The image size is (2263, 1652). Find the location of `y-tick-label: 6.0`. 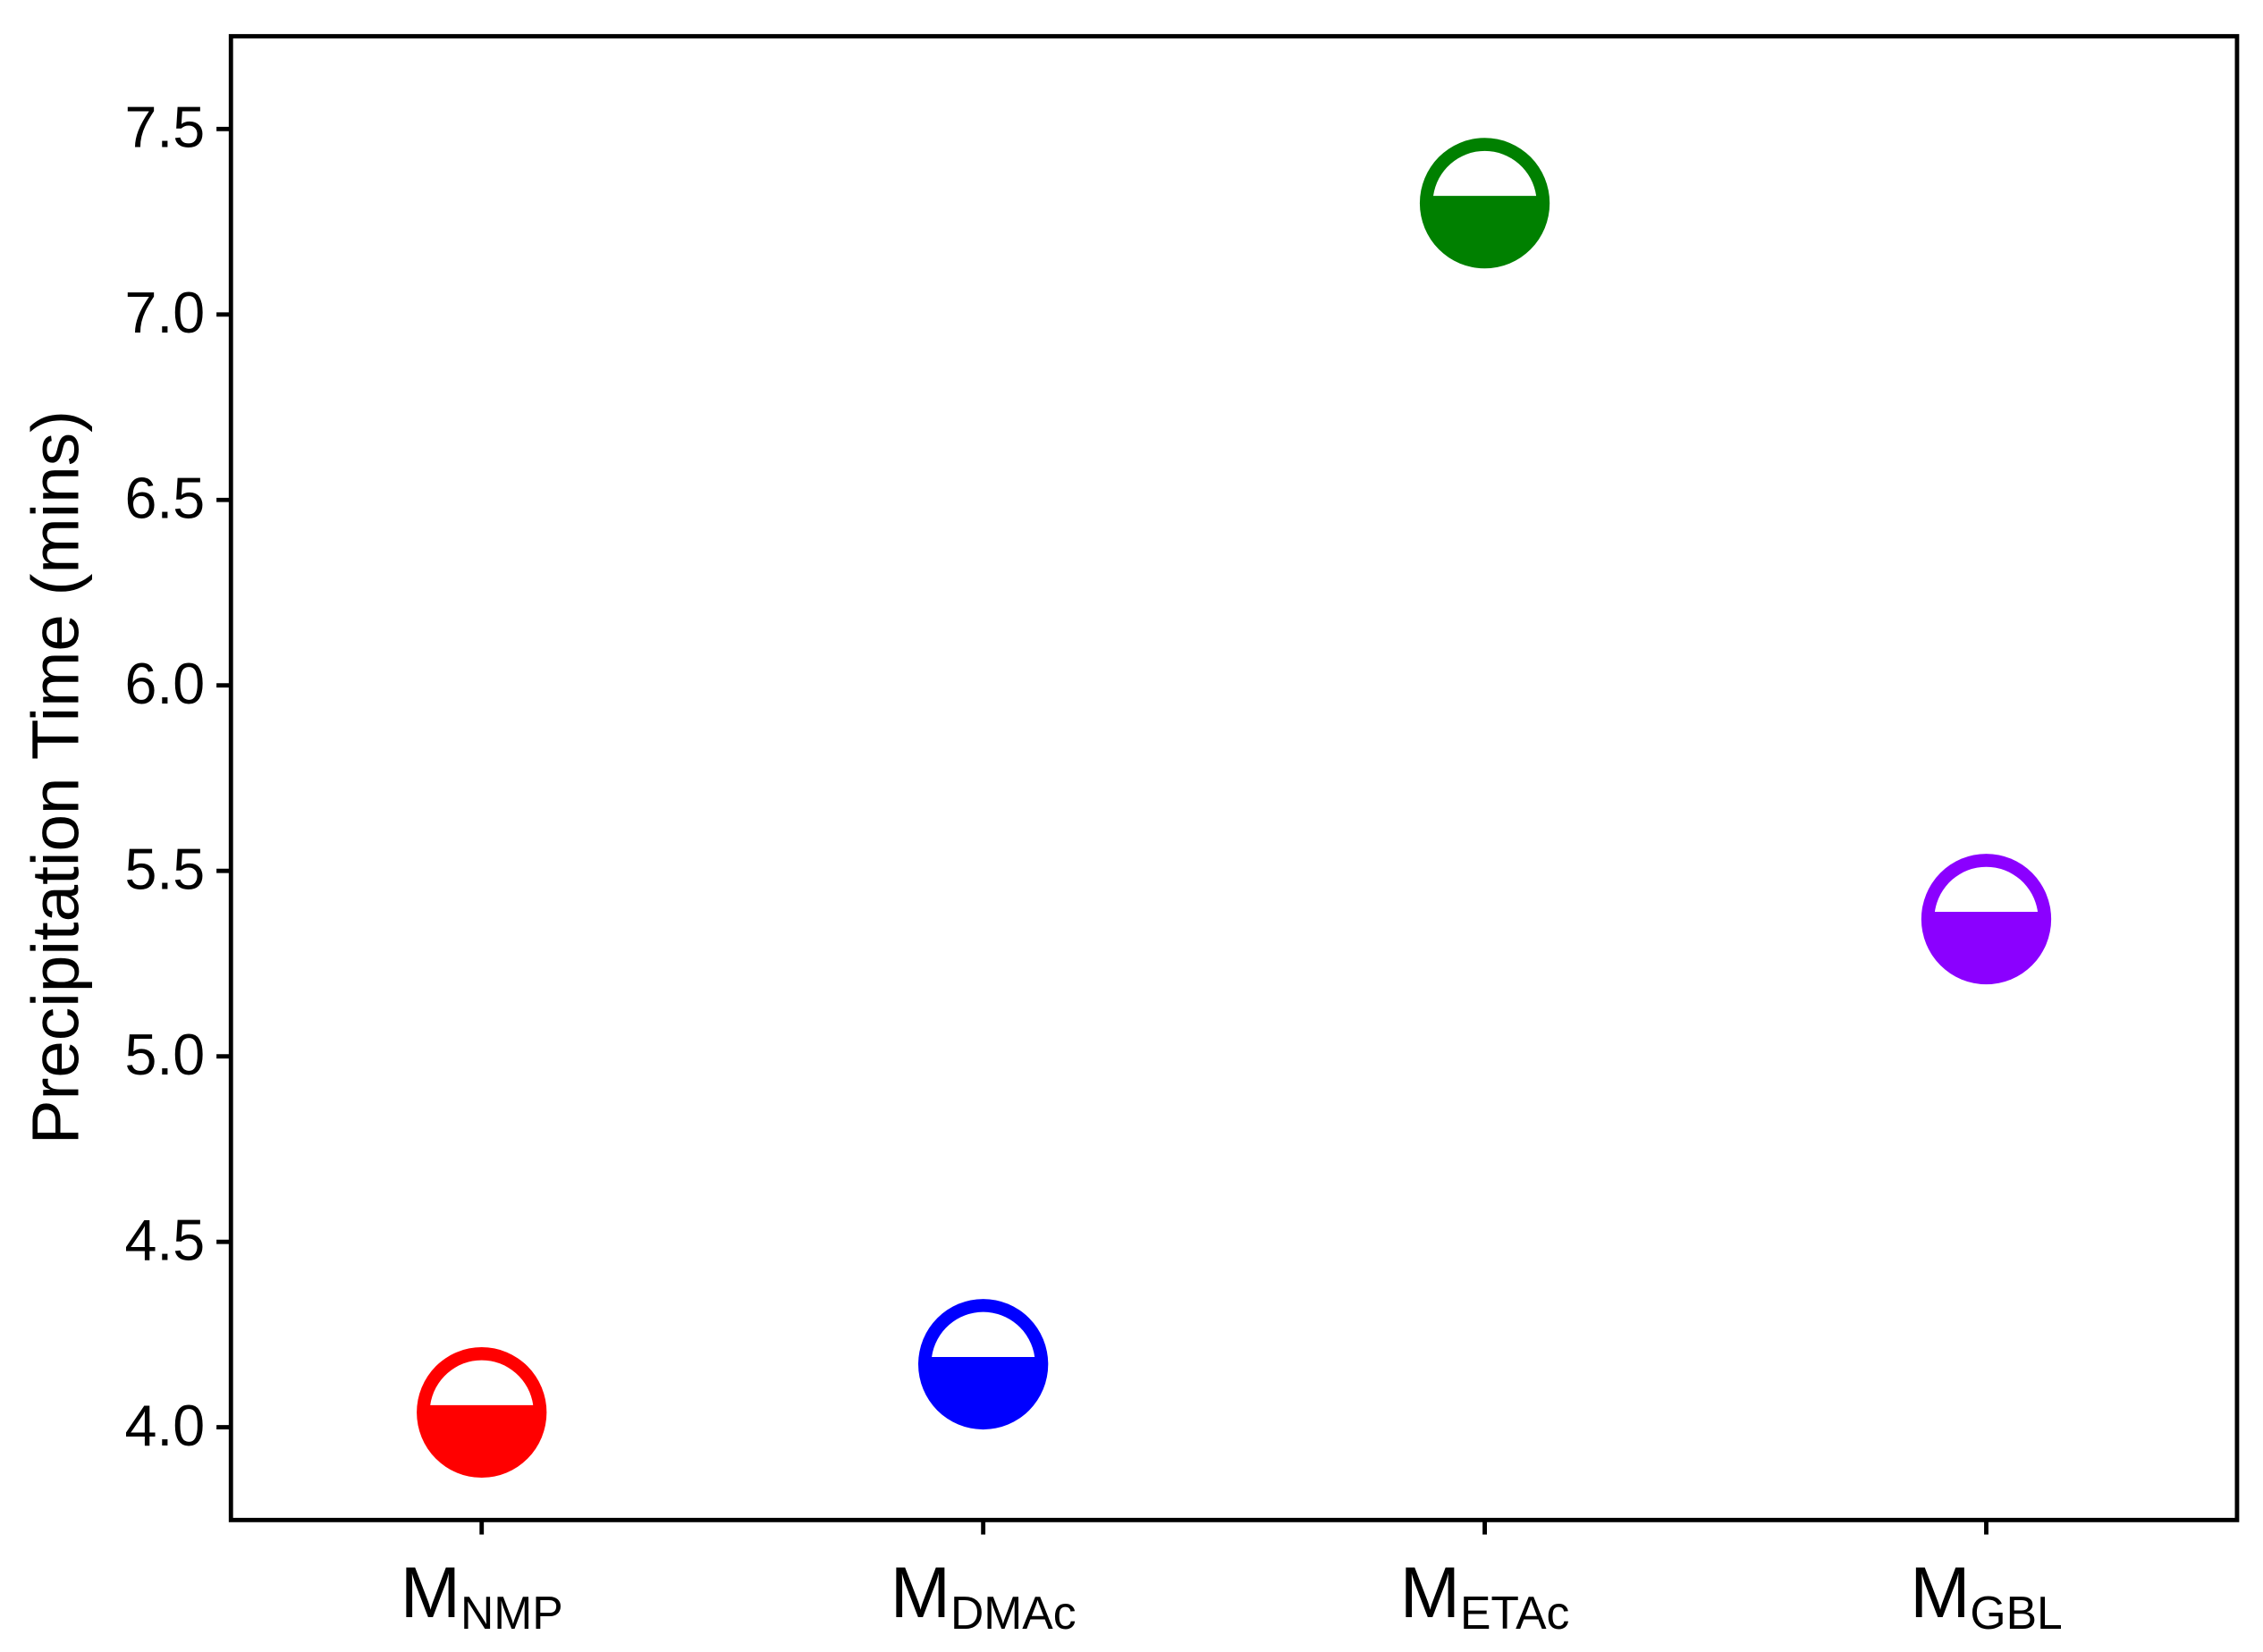

y-tick-label: 6.0 is located at coordinates (164, 683).